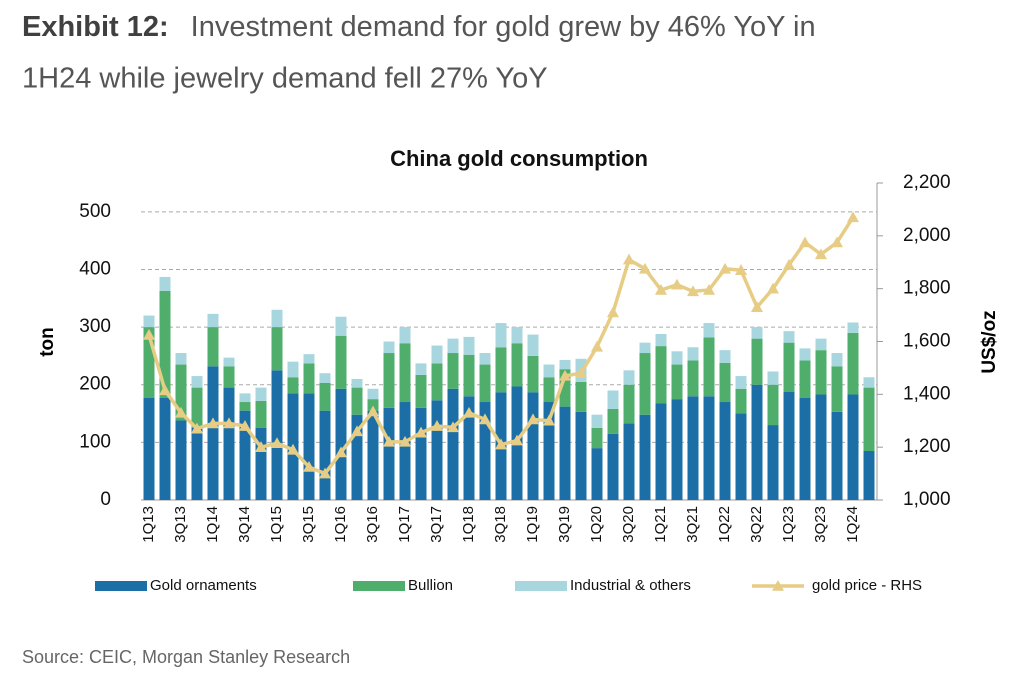  I want to click on x-tick-label: 1Q16, so click(340, 524).